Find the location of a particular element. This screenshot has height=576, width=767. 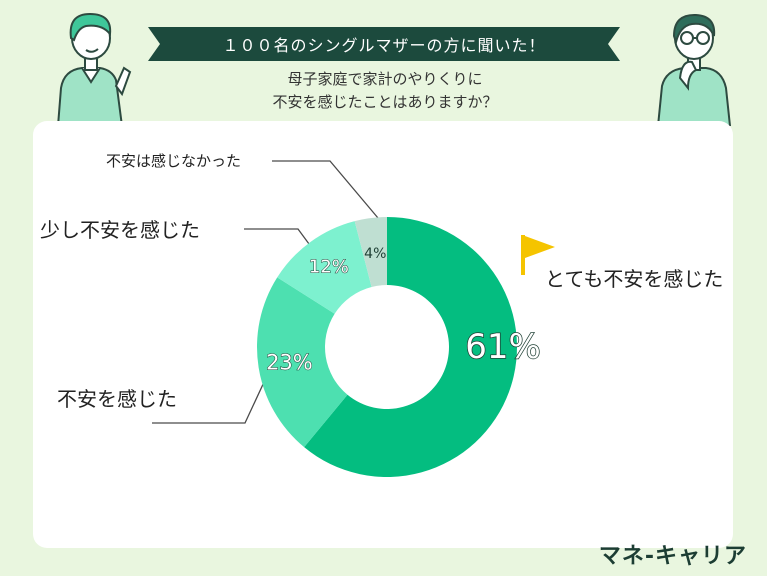

banner-ribbon is located at coordinates (384, 44).